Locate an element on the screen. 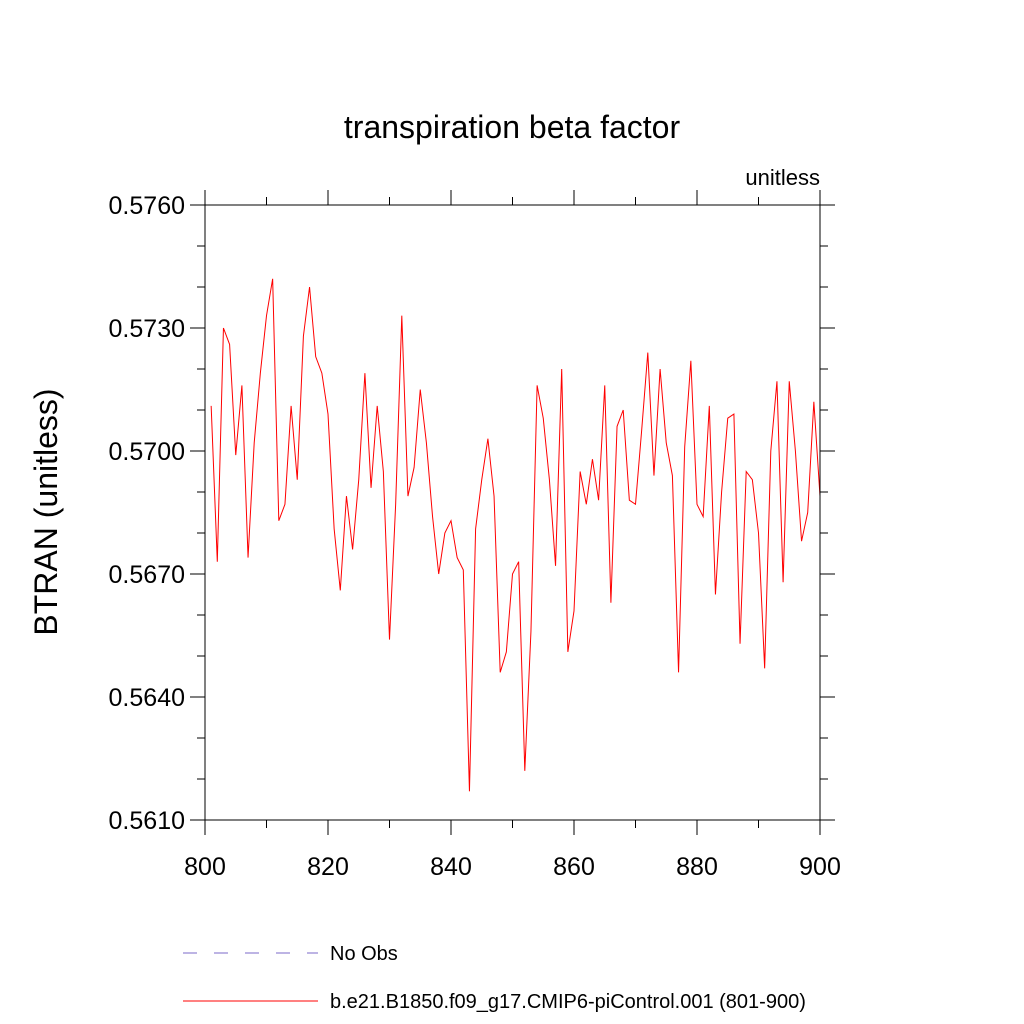 This screenshot has width=1024, height=1024. y-tick-label: 0.5700 is located at coordinates (147, 452).